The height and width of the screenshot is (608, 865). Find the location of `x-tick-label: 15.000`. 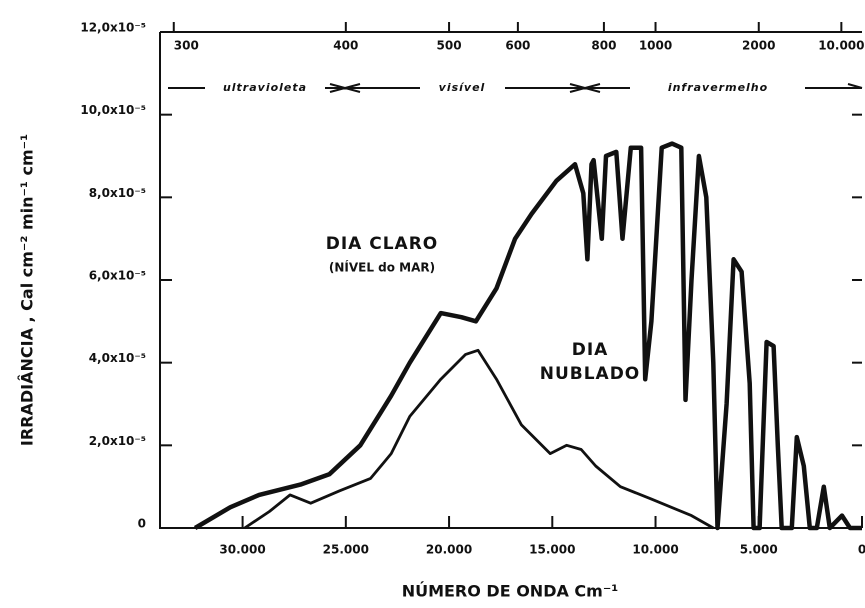

x-tick-label: 15.000 is located at coordinates (552, 550).